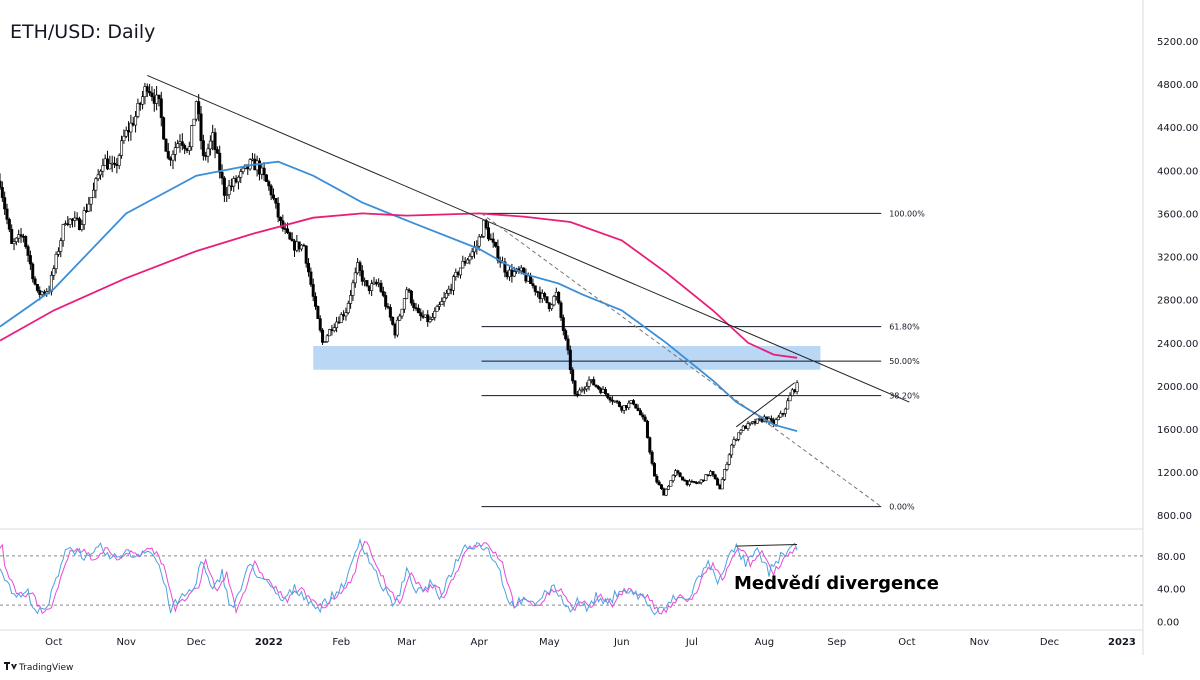  I want to click on support-zone, so click(567, 357).